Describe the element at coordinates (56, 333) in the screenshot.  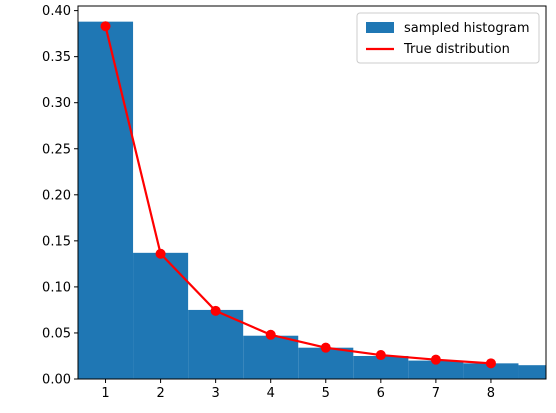
I see `y-tick-label-1: 0.05` at that location.